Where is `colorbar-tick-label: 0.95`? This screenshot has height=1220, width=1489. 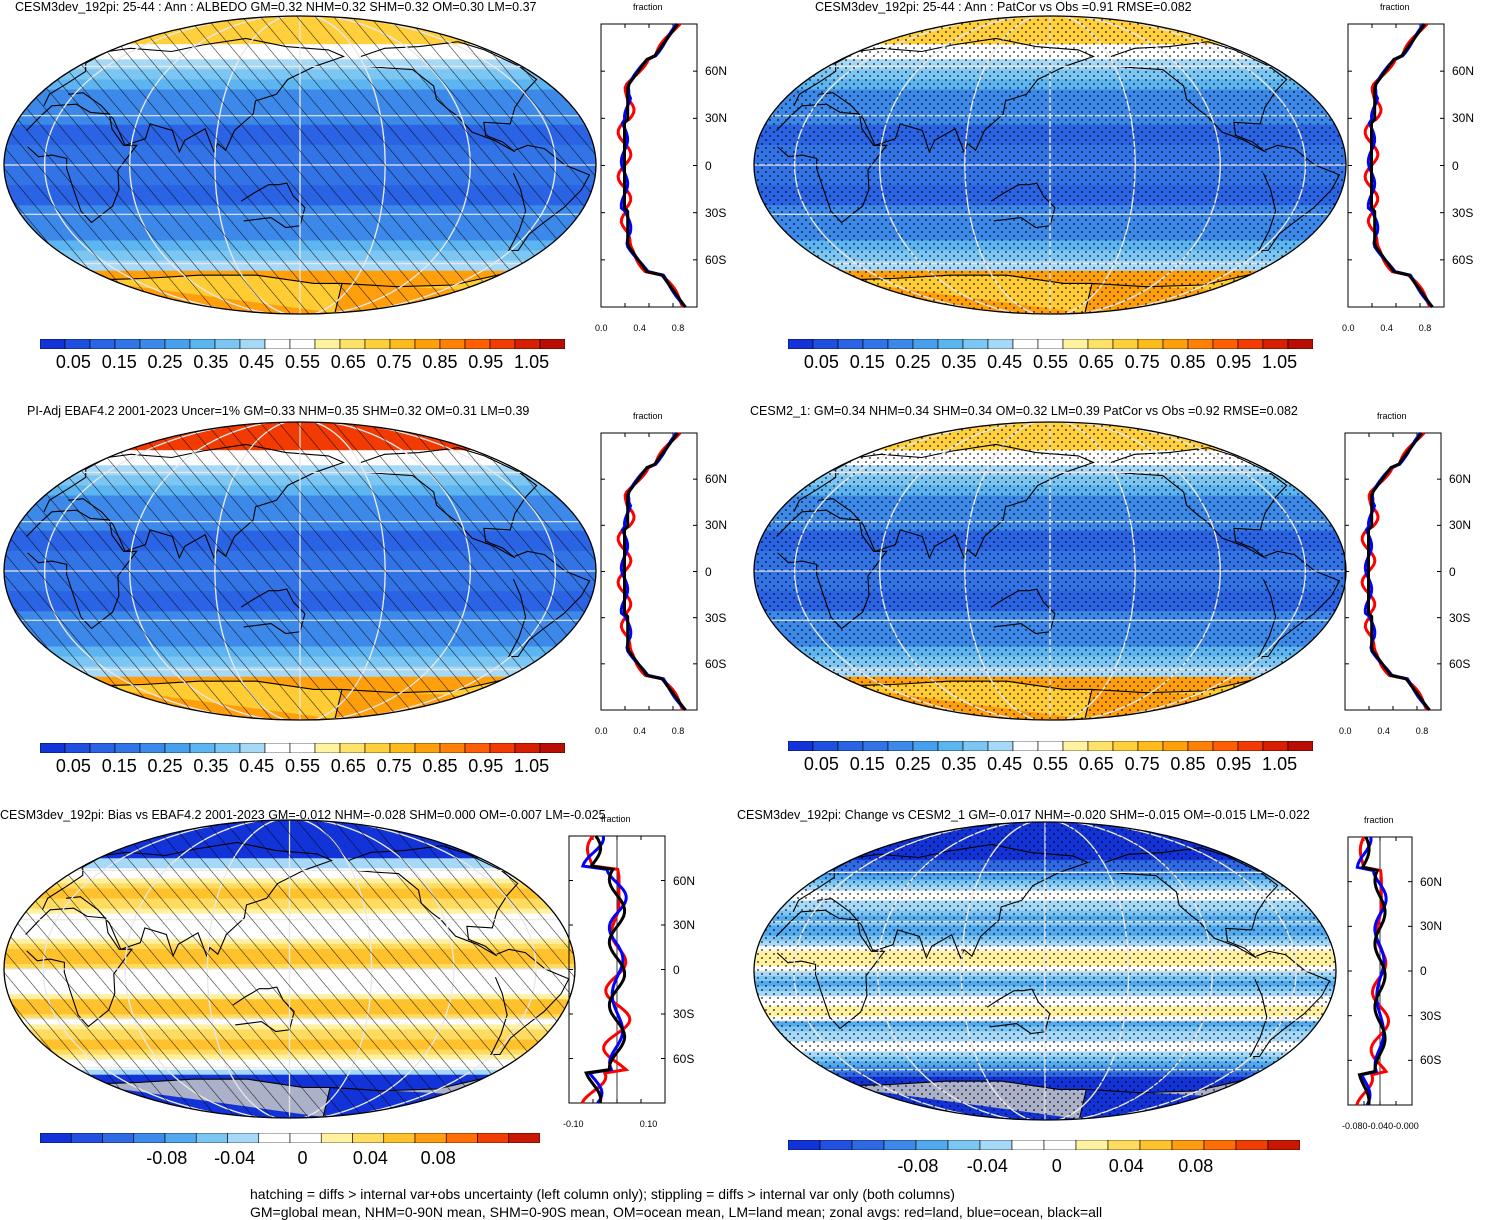 colorbar-tick-label: 0.95 is located at coordinates (485, 766).